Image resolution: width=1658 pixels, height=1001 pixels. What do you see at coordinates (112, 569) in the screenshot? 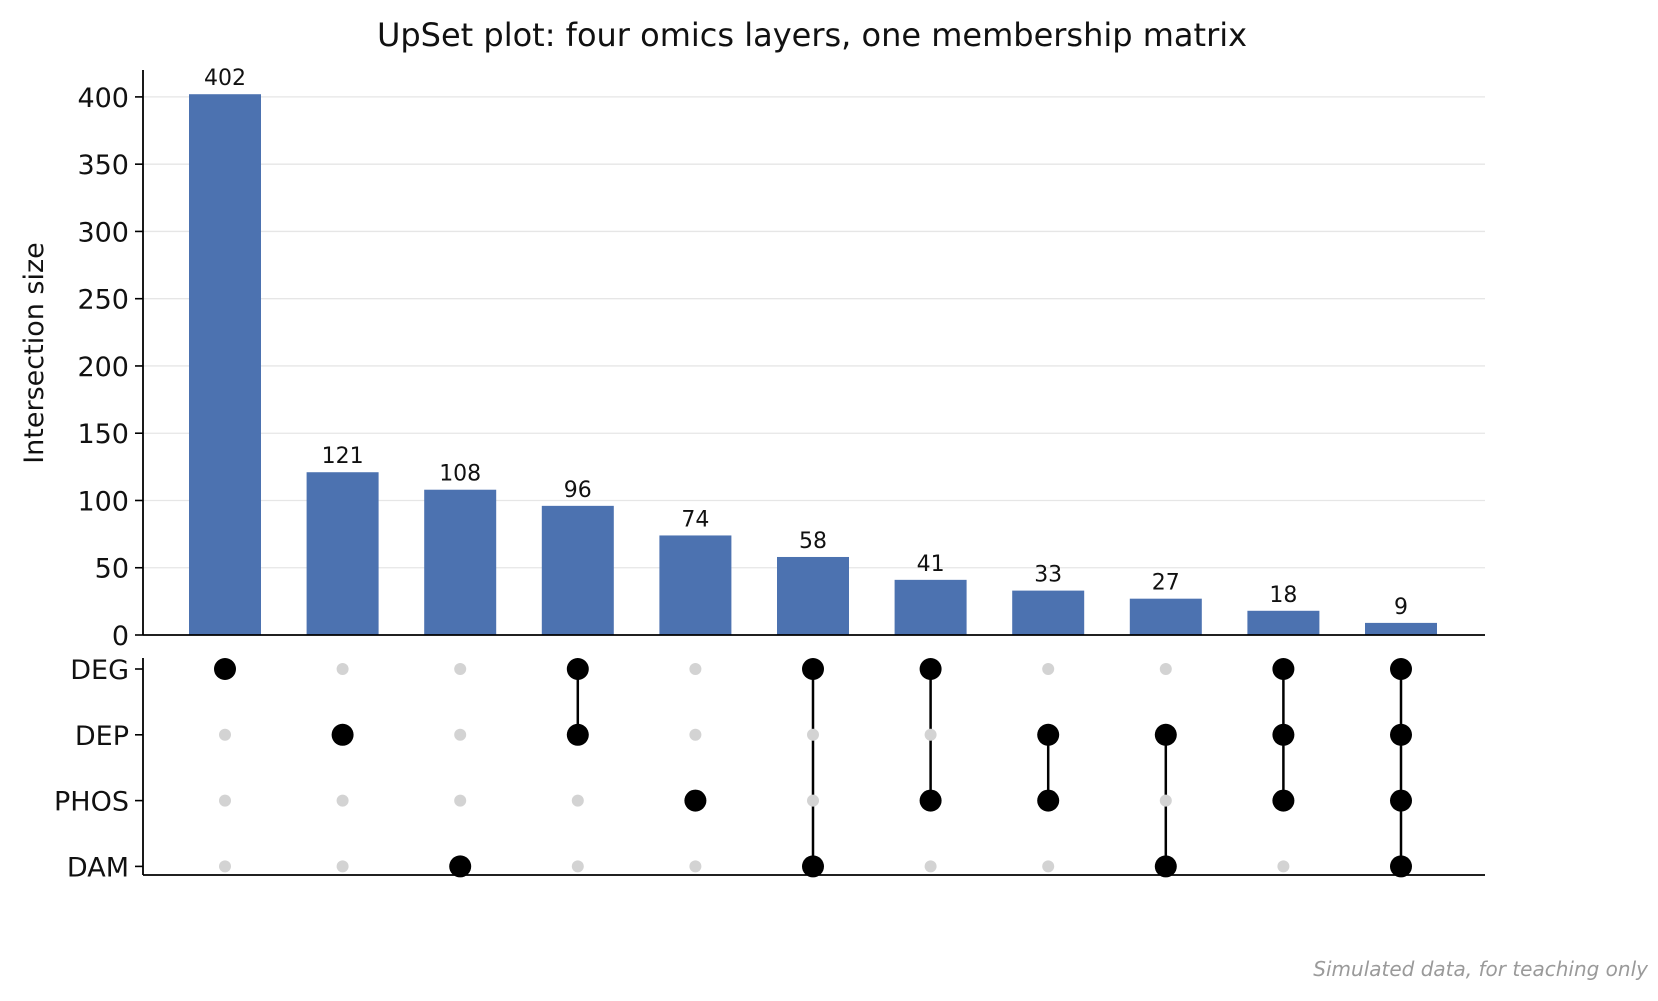
I see `y-tick-label: 50` at bounding box center [112, 569].